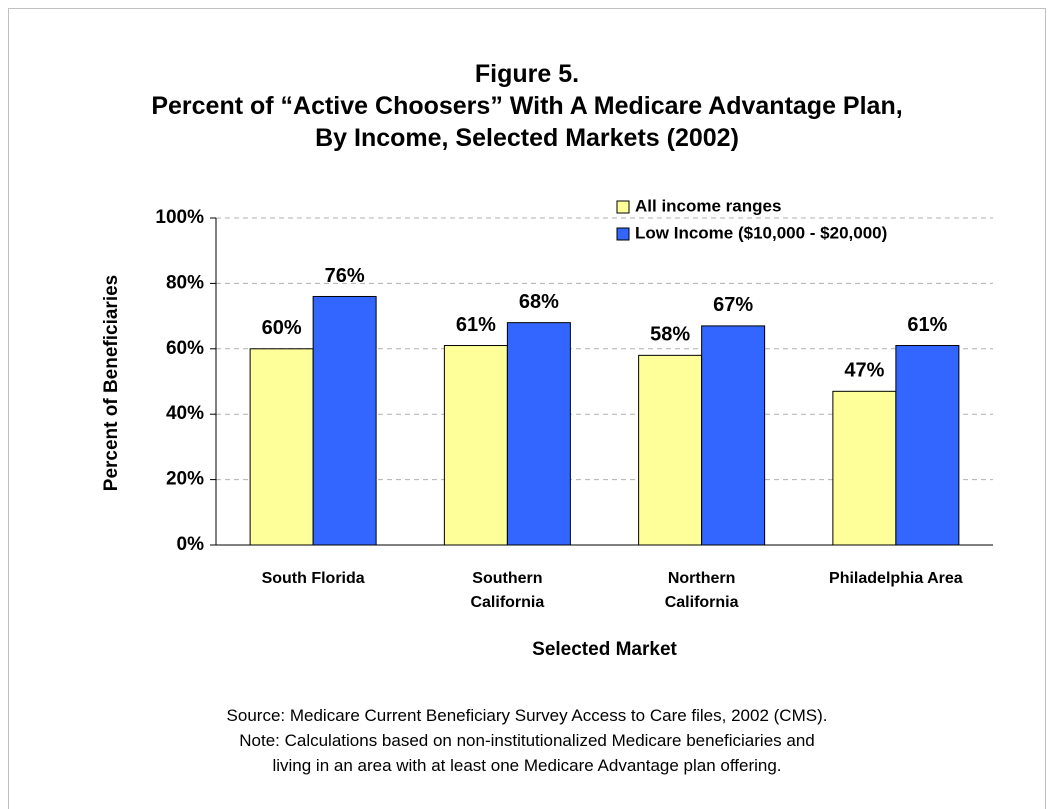  What do you see at coordinates (733, 305) in the screenshot?
I see `data-label: 67%` at bounding box center [733, 305].